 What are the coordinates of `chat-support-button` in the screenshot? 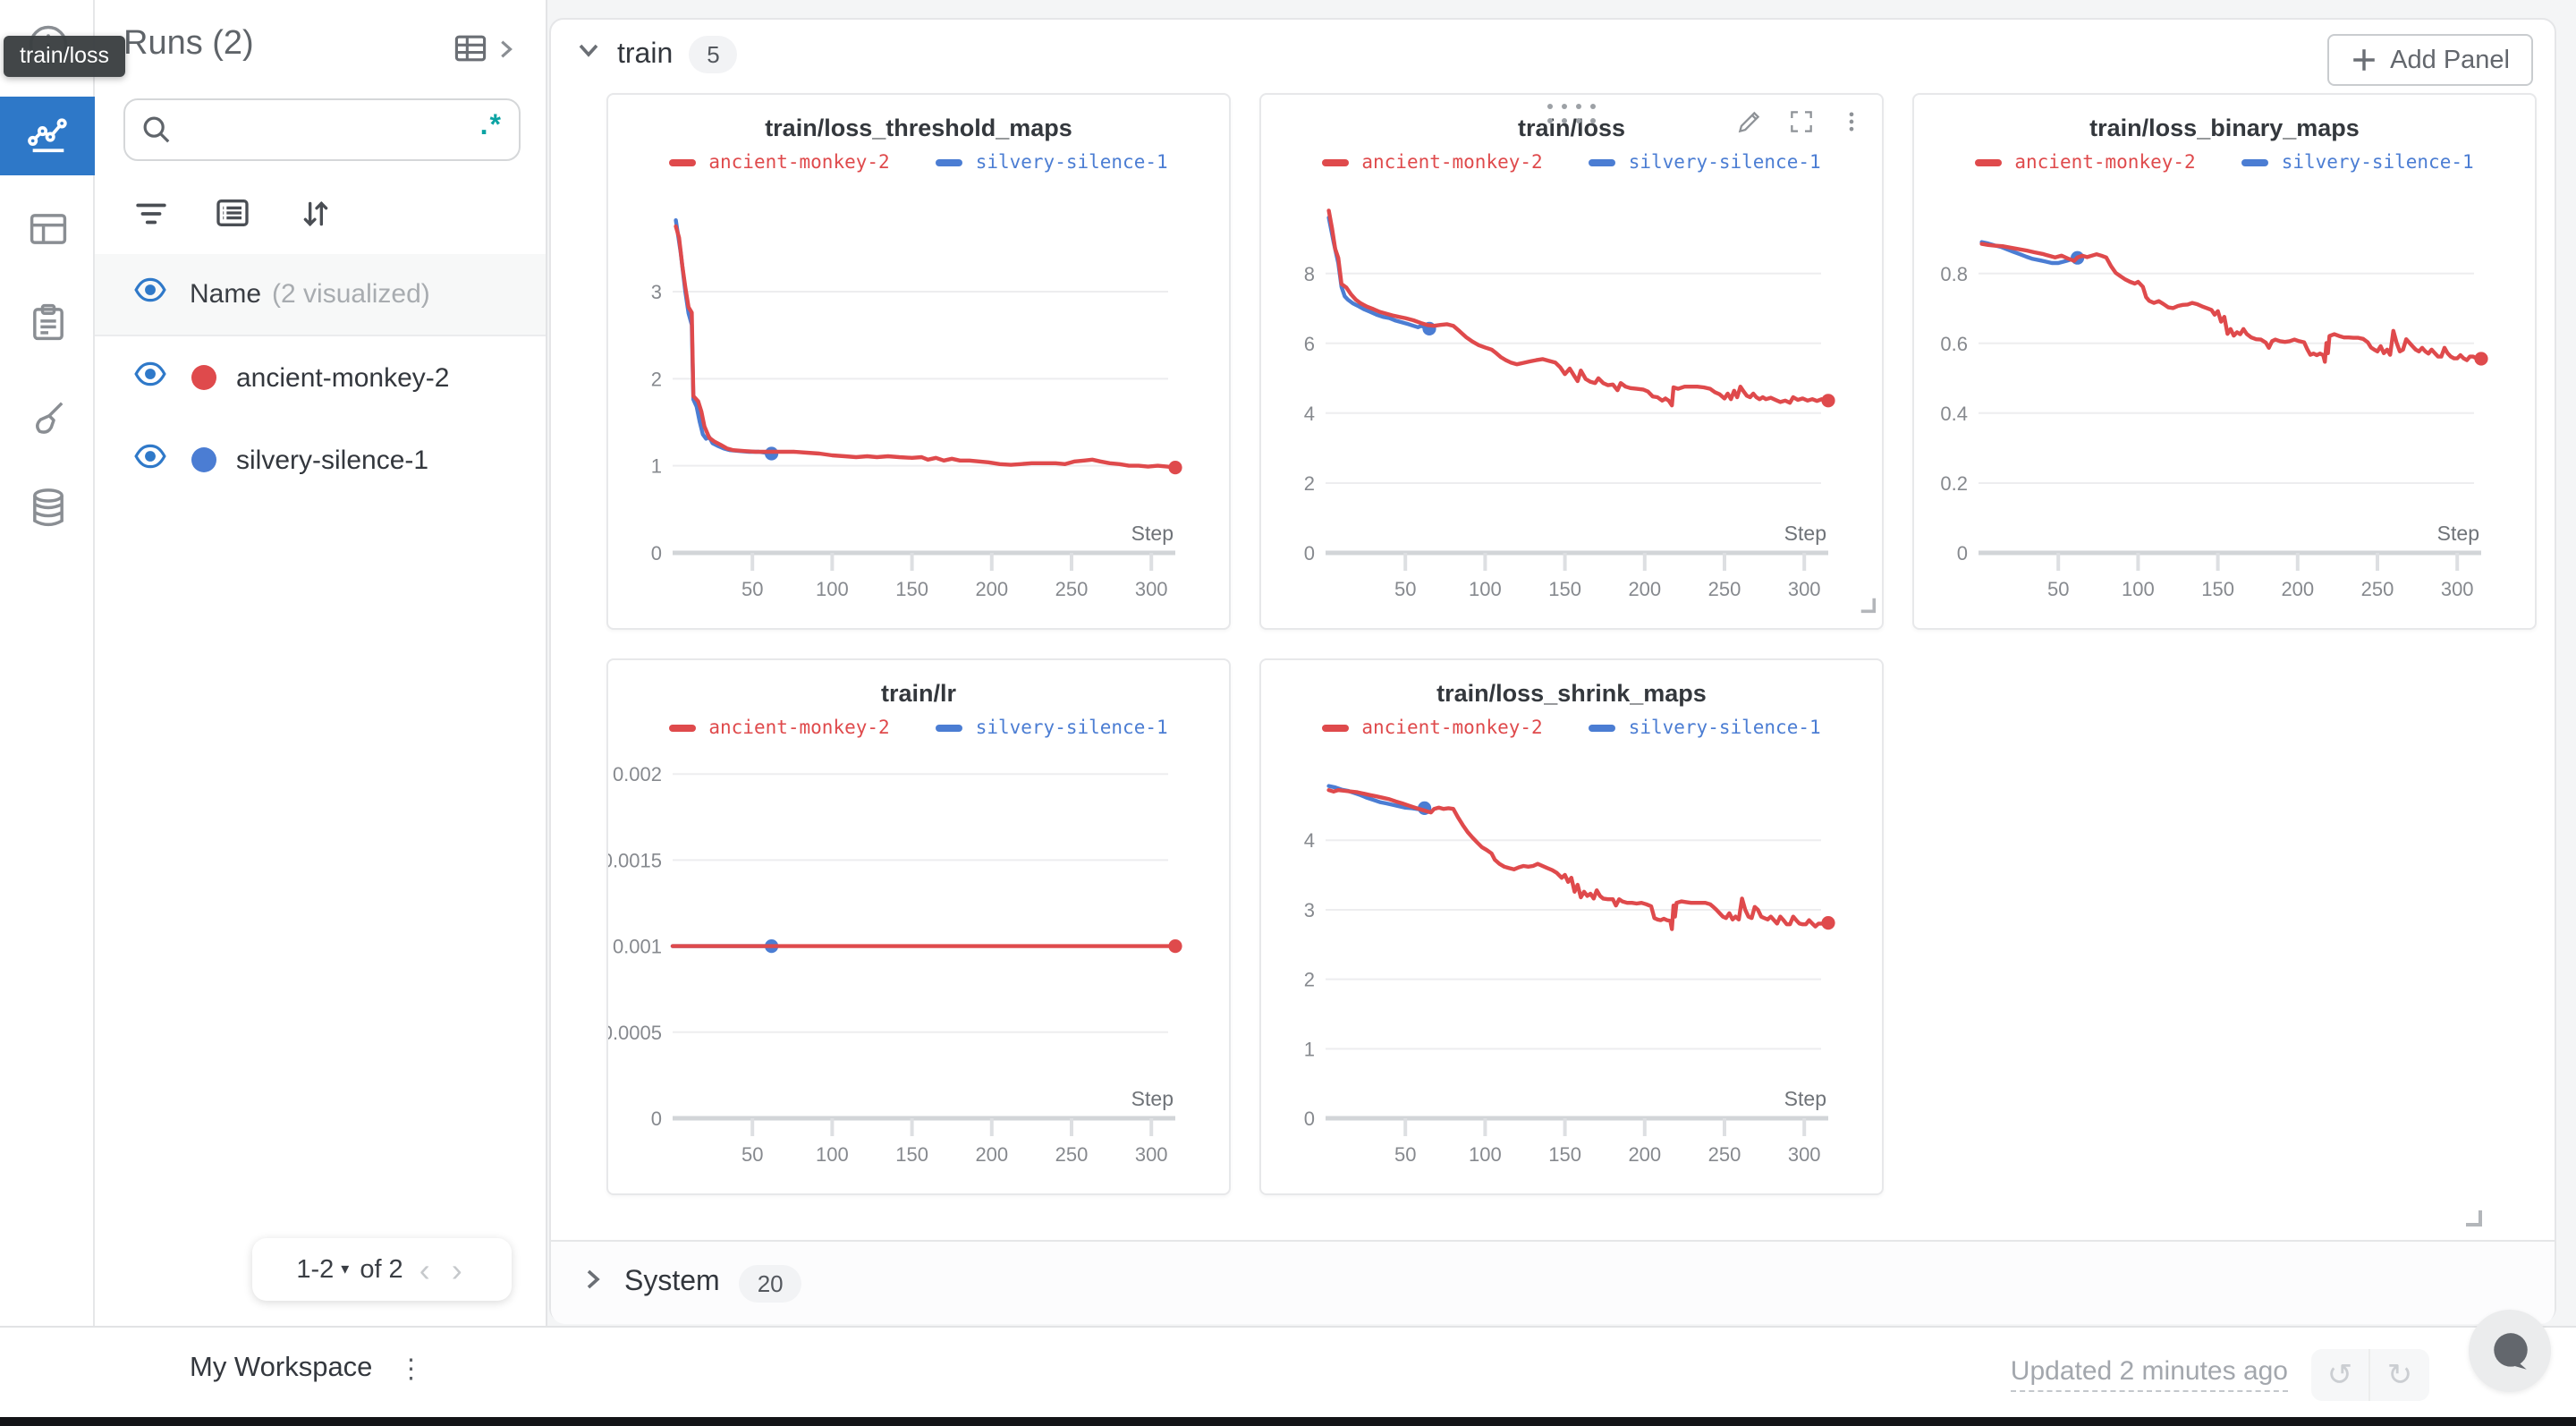 It's located at (2510, 1351).